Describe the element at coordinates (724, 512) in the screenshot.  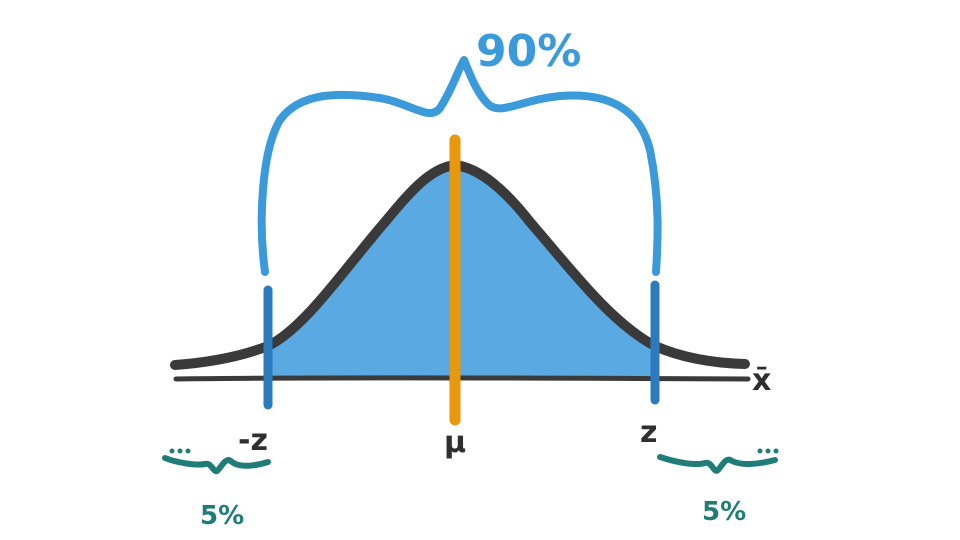
I see `right-tail-percent-label: 5%` at that location.